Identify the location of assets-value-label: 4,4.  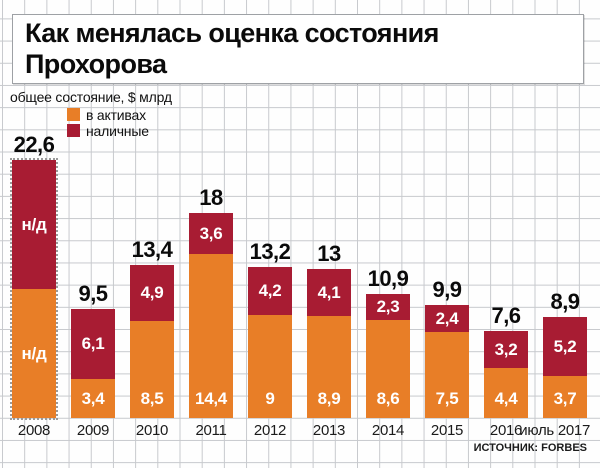
(506, 398).